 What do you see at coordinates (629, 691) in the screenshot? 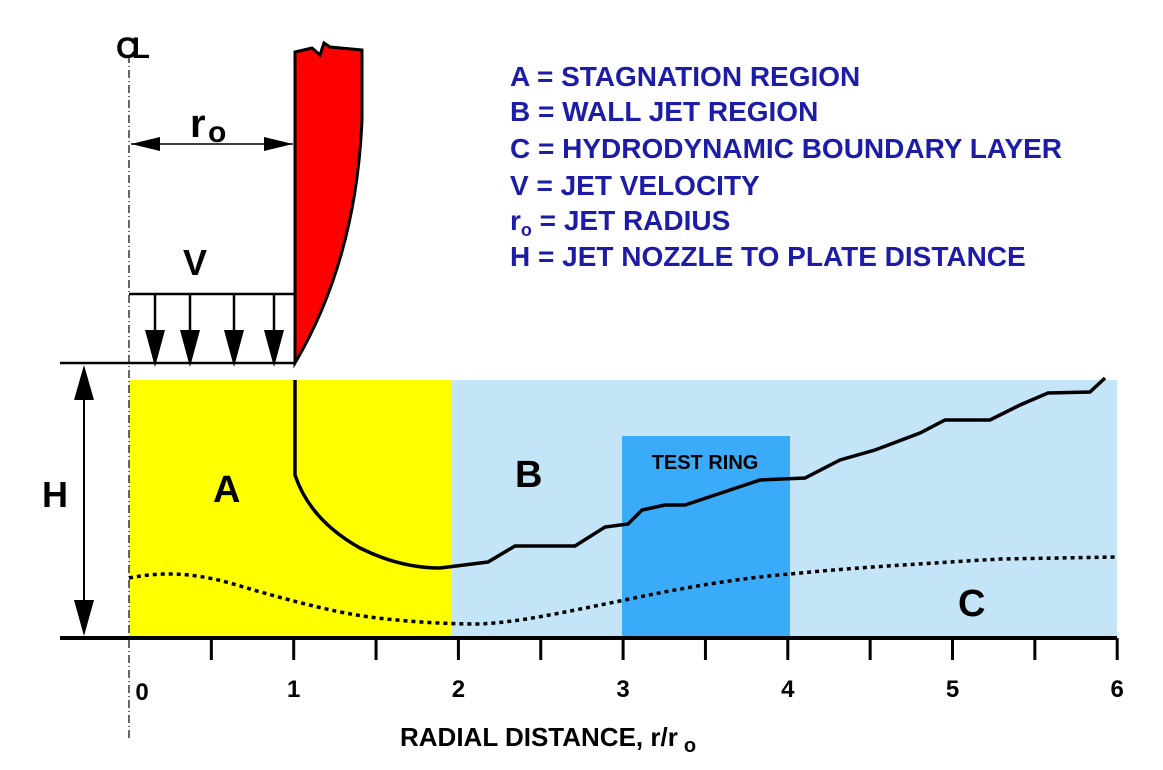
I see `axis-tick-labels: 0 1 2 3 4 5 6` at bounding box center [629, 691].